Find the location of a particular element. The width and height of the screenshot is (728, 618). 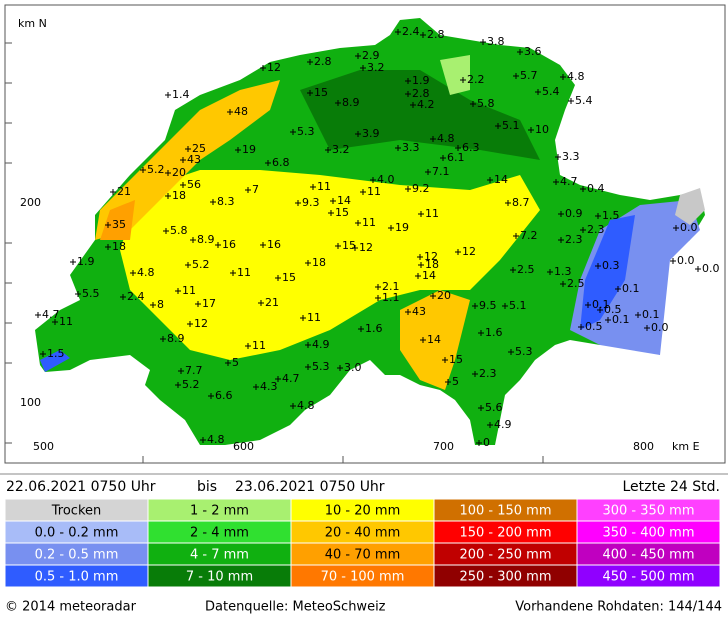

station-value: 15 is located at coordinates (289, 277).